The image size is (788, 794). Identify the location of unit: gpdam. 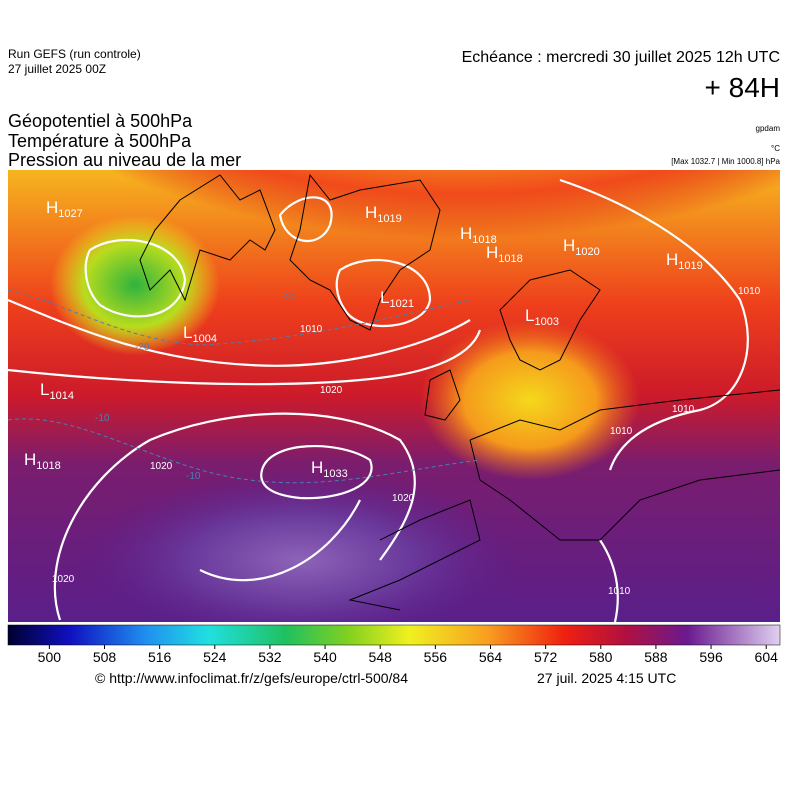
(768, 128).